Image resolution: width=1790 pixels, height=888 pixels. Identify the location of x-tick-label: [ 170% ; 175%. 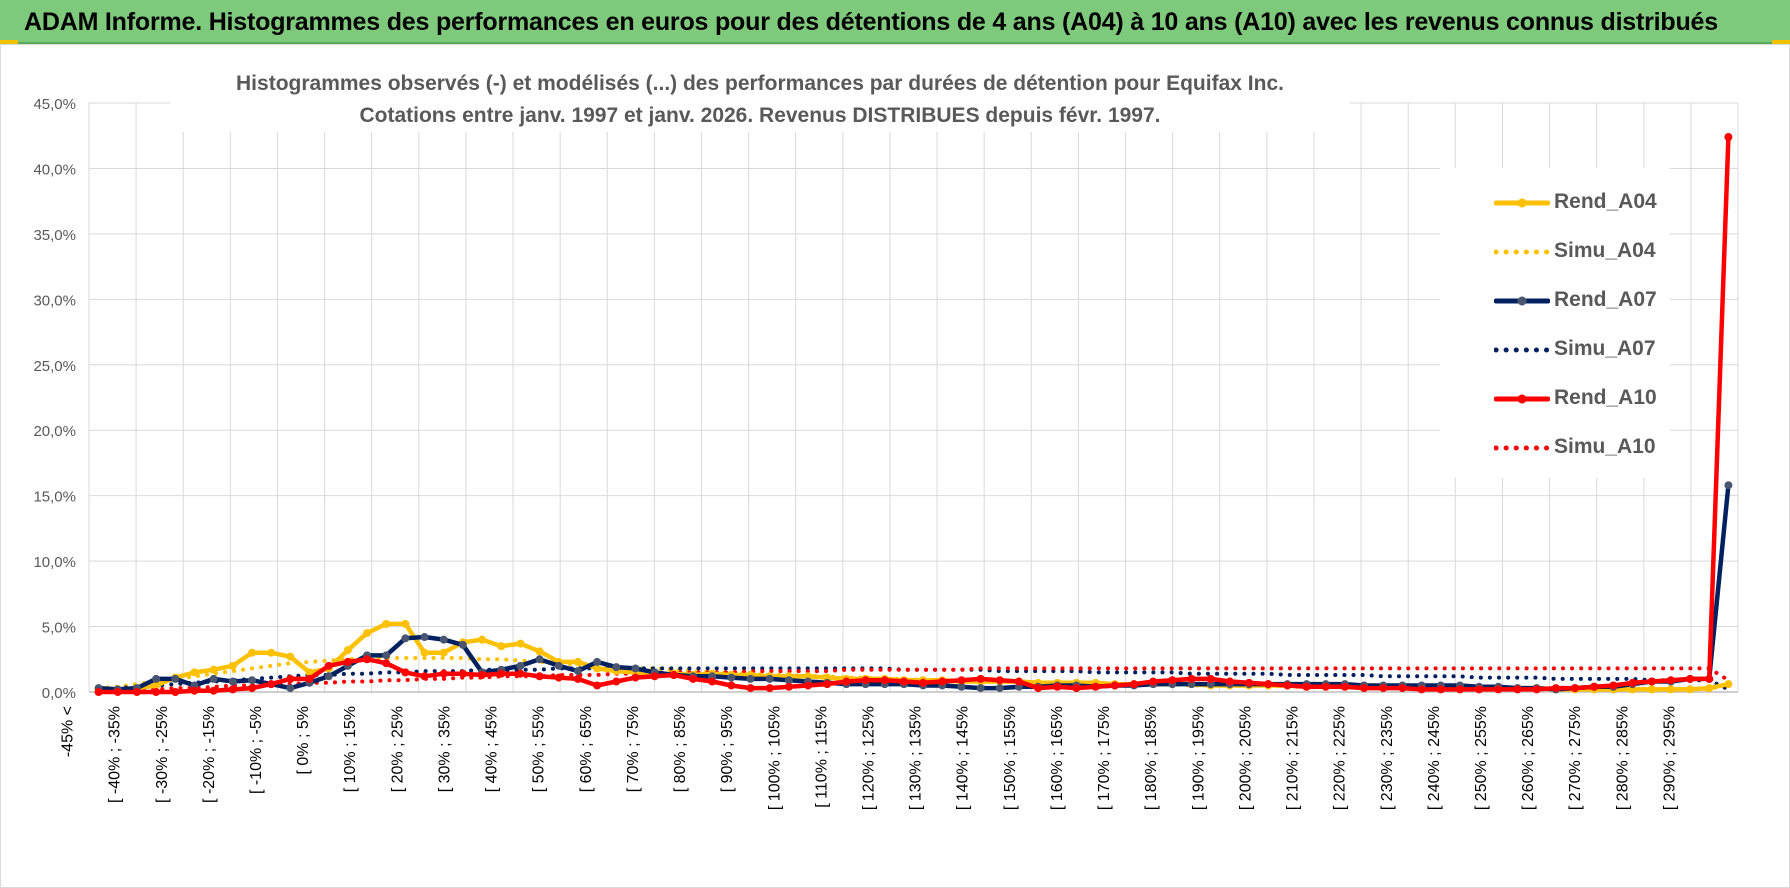
(1104, 758).